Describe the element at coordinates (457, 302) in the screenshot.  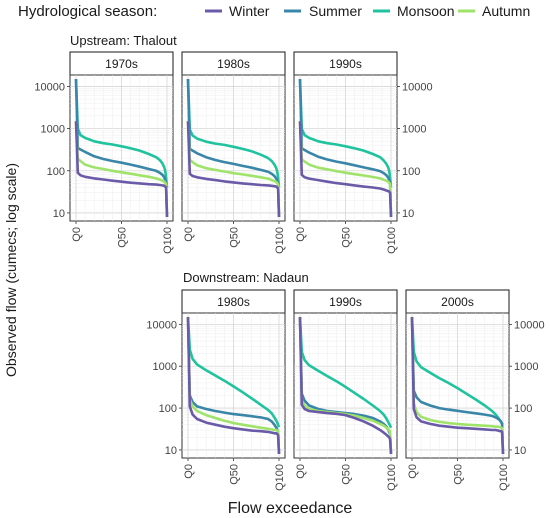
I see `panel-title: 2000s` at that location.